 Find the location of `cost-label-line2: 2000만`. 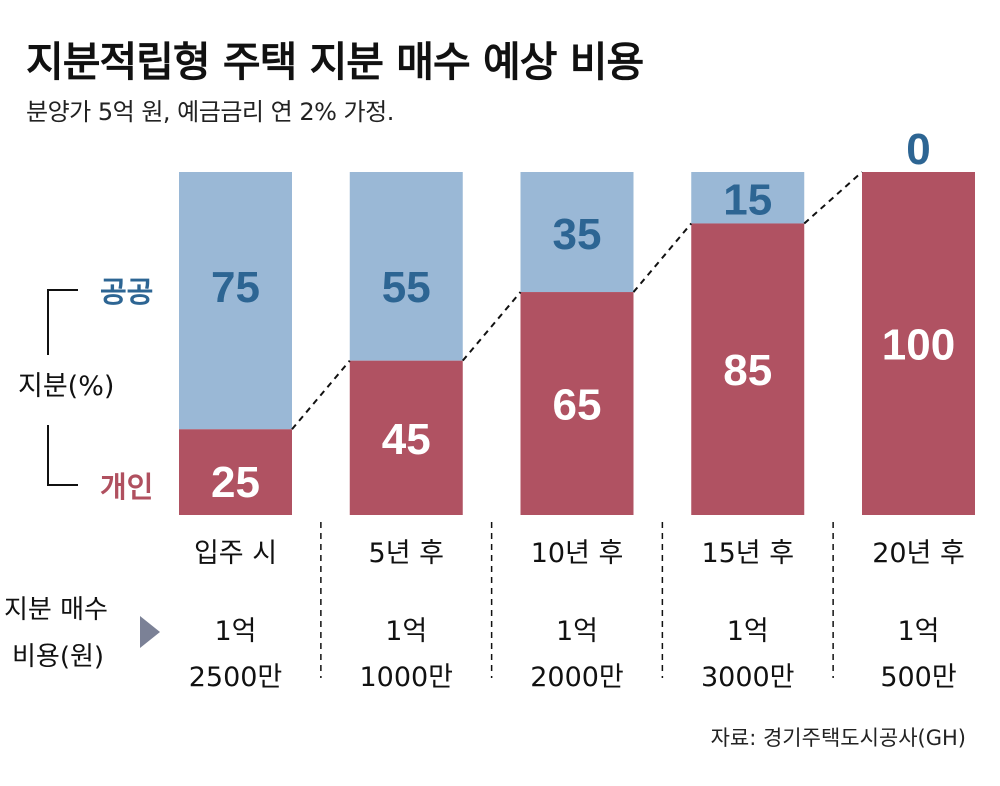

cost-label-line2: 2000만 is located at coordinates (577, 677).